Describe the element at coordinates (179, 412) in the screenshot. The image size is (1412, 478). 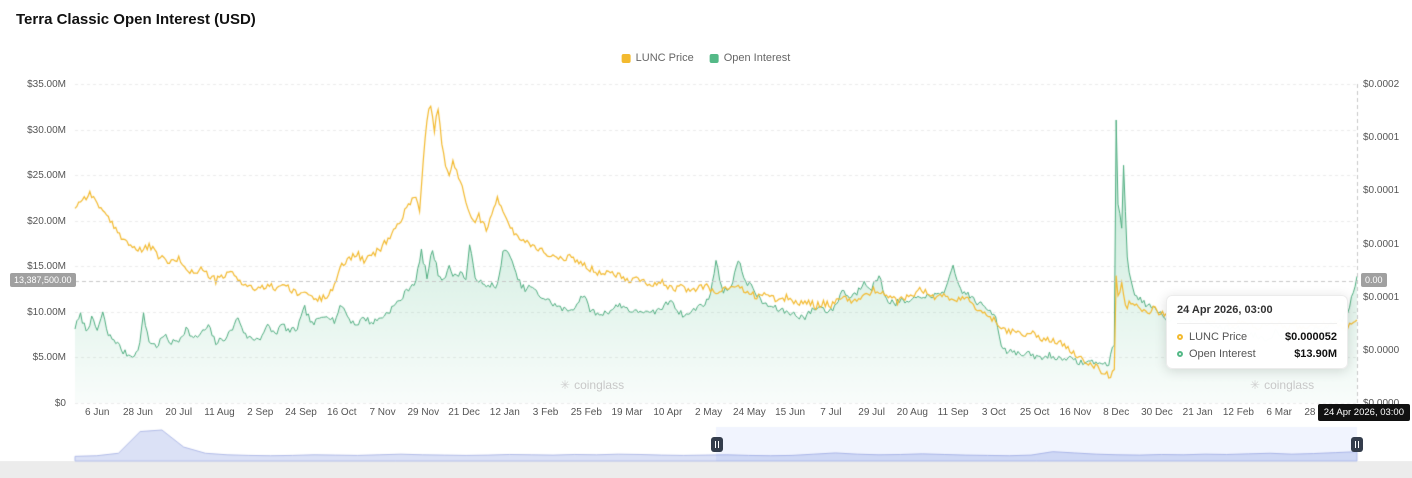
I see `x-axis-tick: 20 Jul` at that location.